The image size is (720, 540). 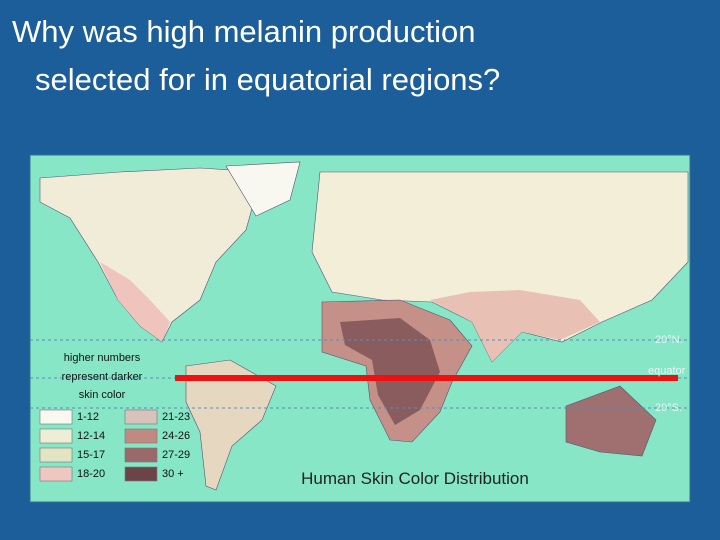 What do you see at coordinates (263, 189) in the screenshot?
I see `greenland` at bounding box center [263, 189].